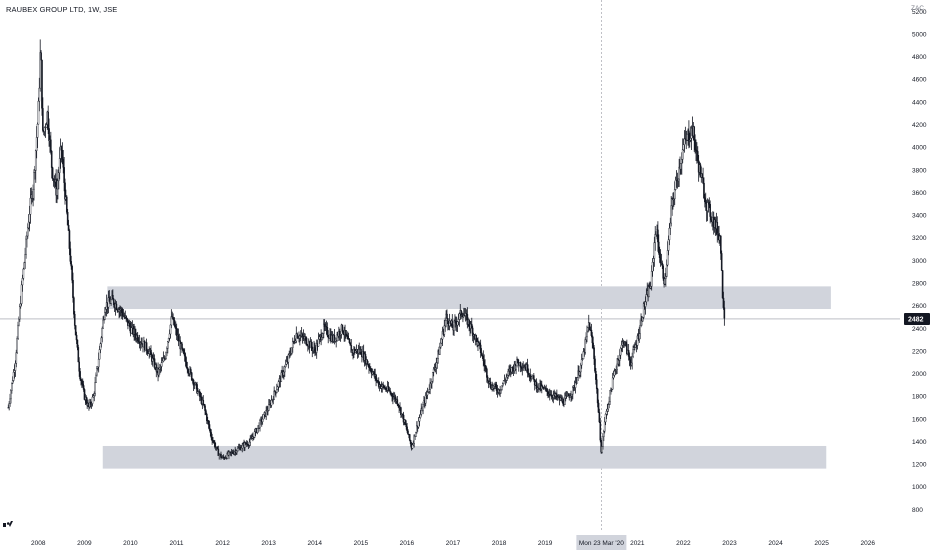 The width and height of the screenshot is (932, 550). I want to click on price-tick-label: 5000, so click(919, 34).